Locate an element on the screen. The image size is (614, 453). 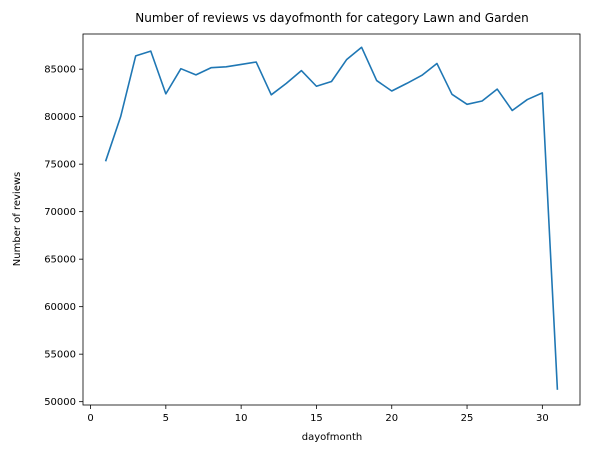
x-axis-label: dayofmonth is located at coordinates (332, 437).